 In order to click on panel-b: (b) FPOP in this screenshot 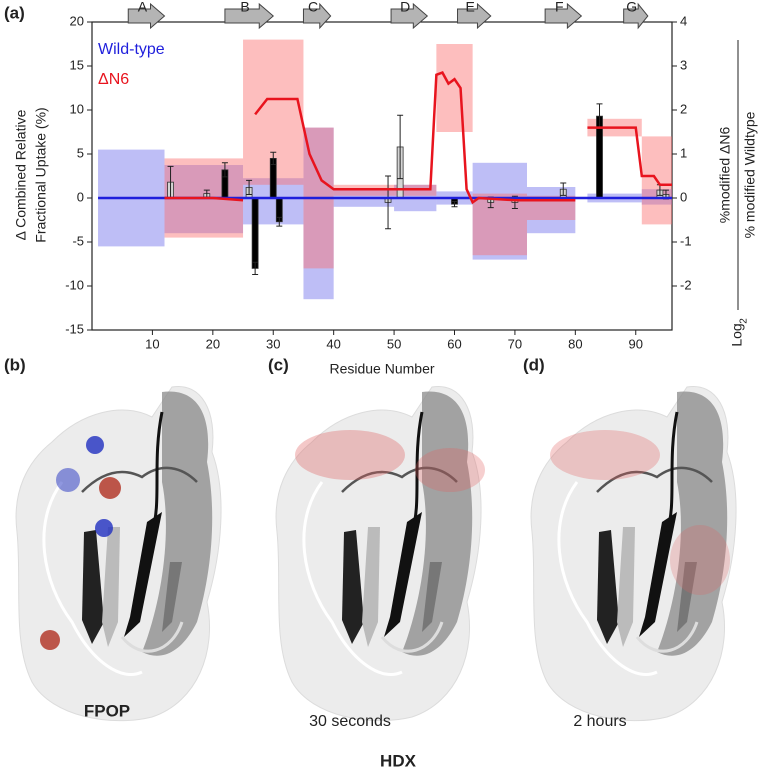, I will do `click(113, 539)`.